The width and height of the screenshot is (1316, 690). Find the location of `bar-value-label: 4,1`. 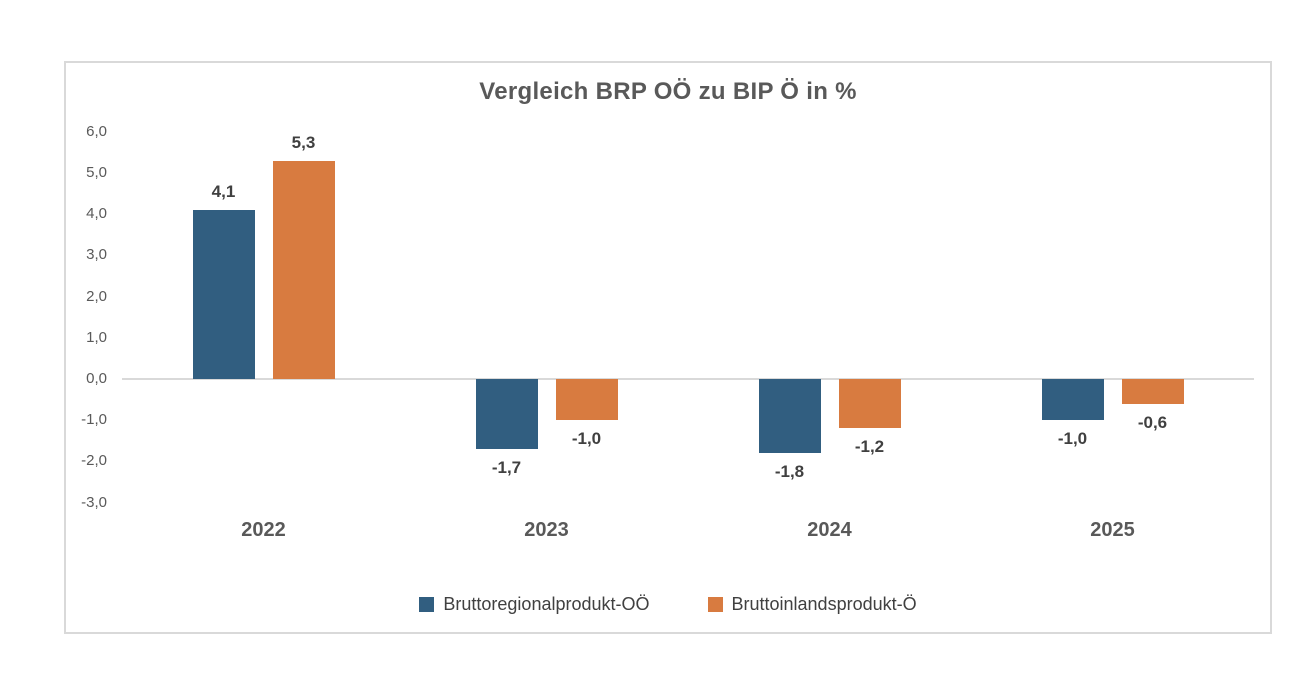

bar-value-label: 4,1 is located at coordinates (223, 192).